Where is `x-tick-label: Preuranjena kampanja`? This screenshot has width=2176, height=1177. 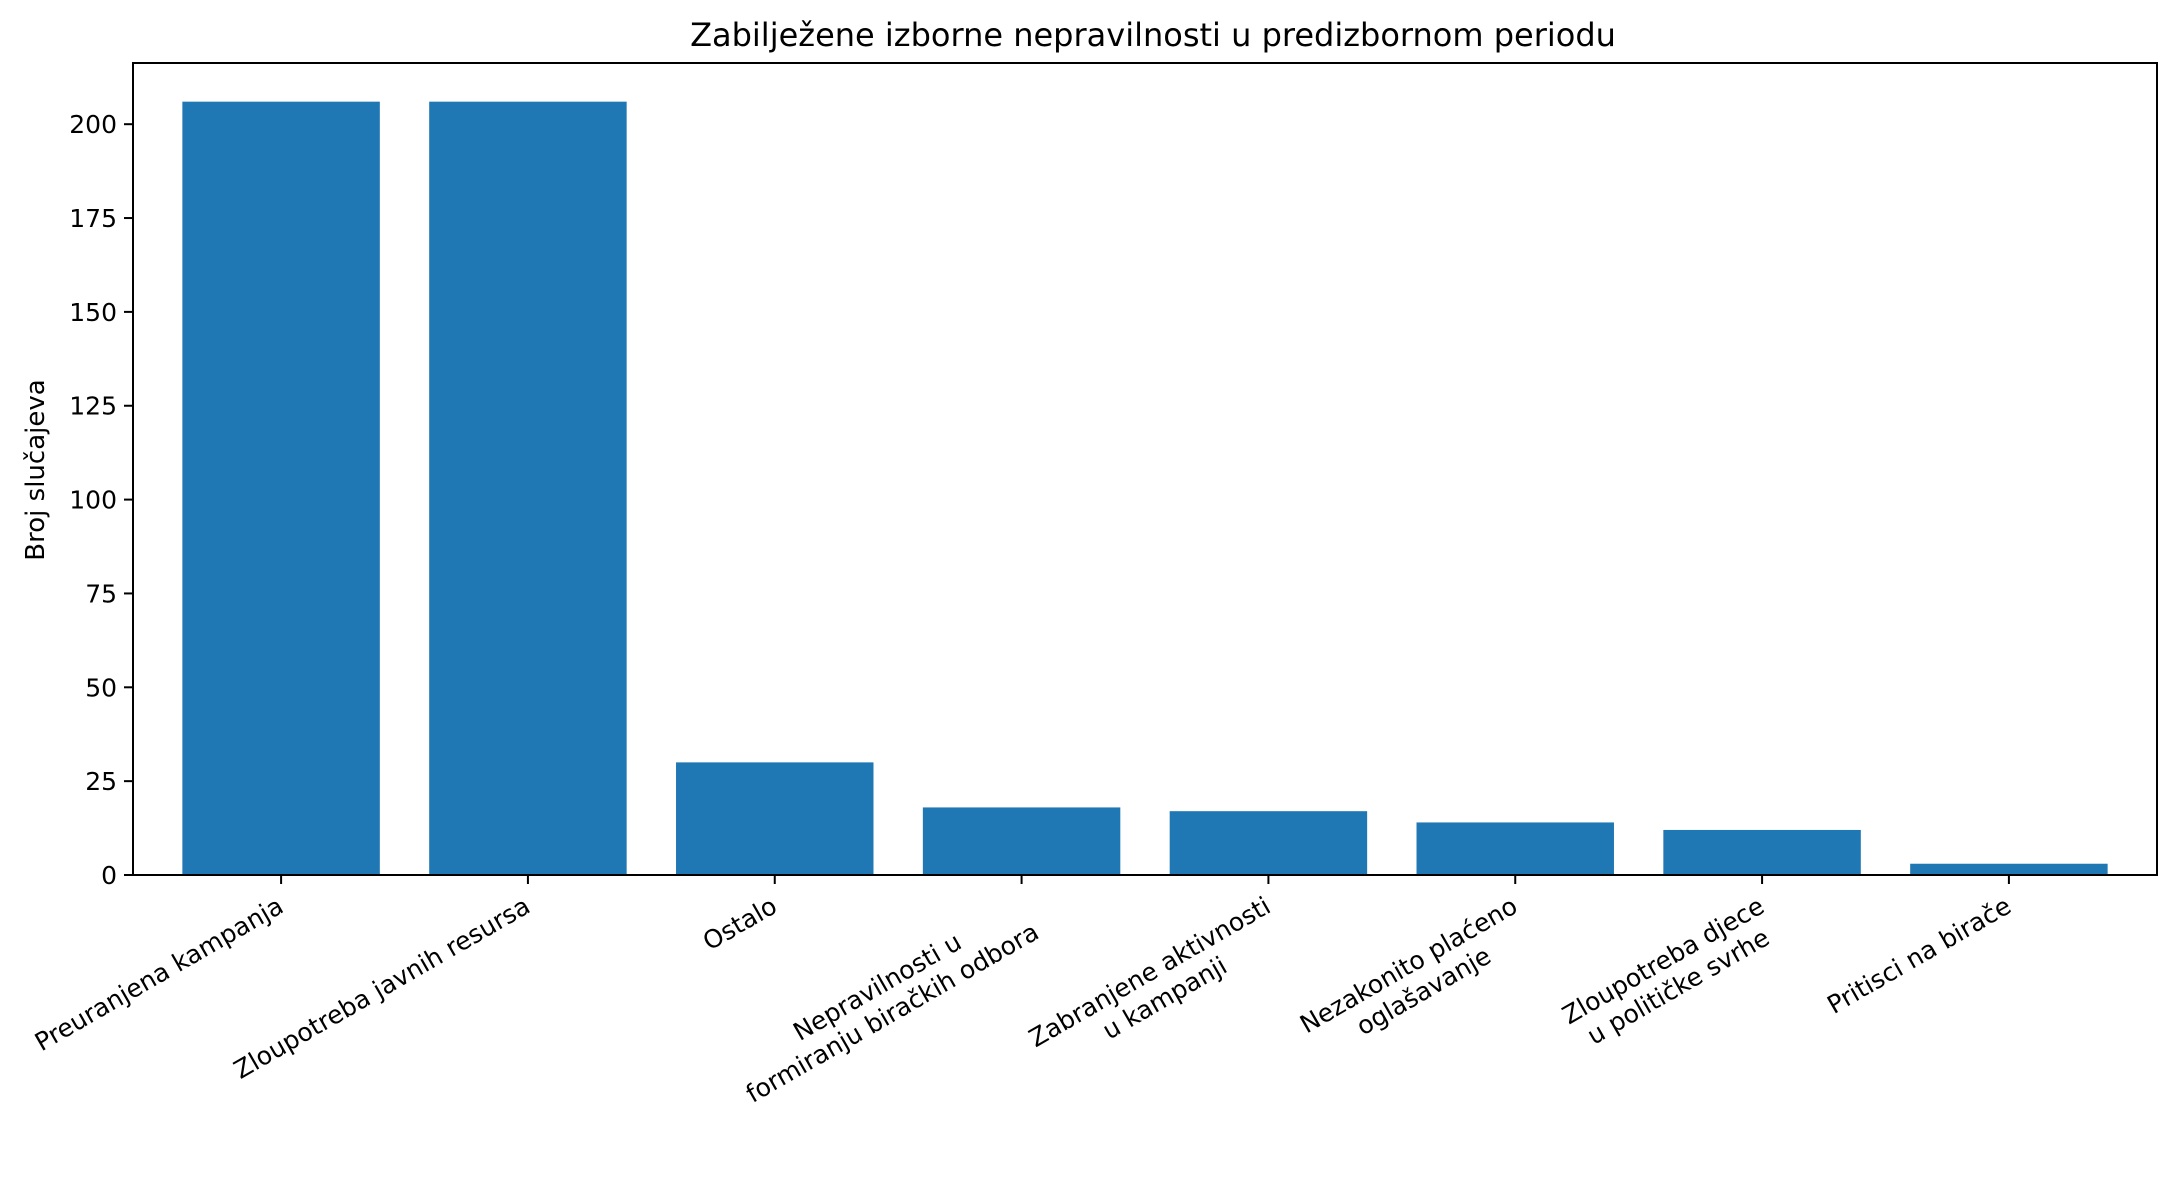 x-tick-label: Preuranjena kampanja is located at coordinates (159, 974).